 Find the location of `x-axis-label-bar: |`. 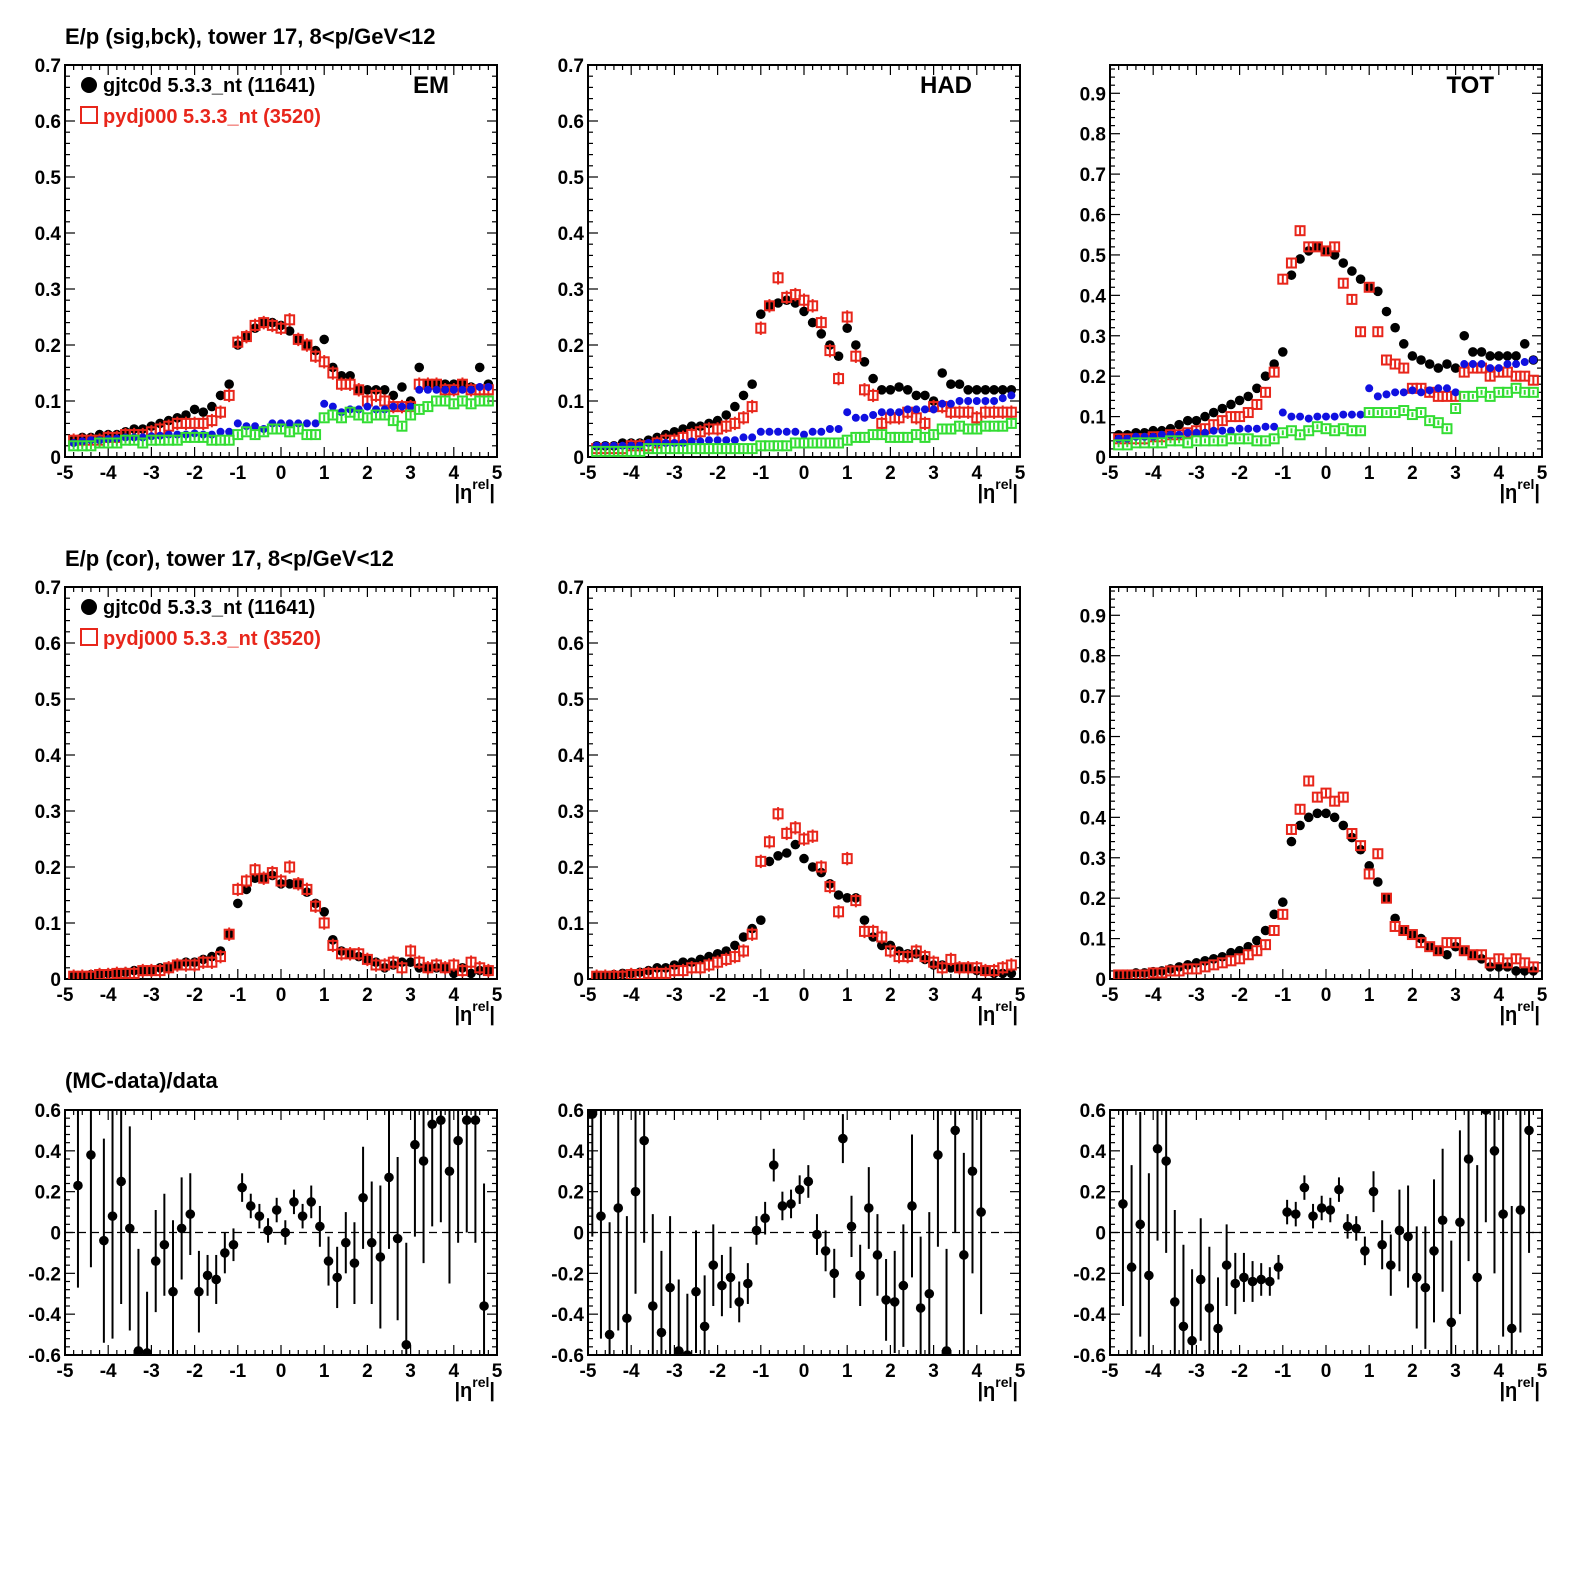

x-axis-label-bar: | is located at coordinates (1015, 493).